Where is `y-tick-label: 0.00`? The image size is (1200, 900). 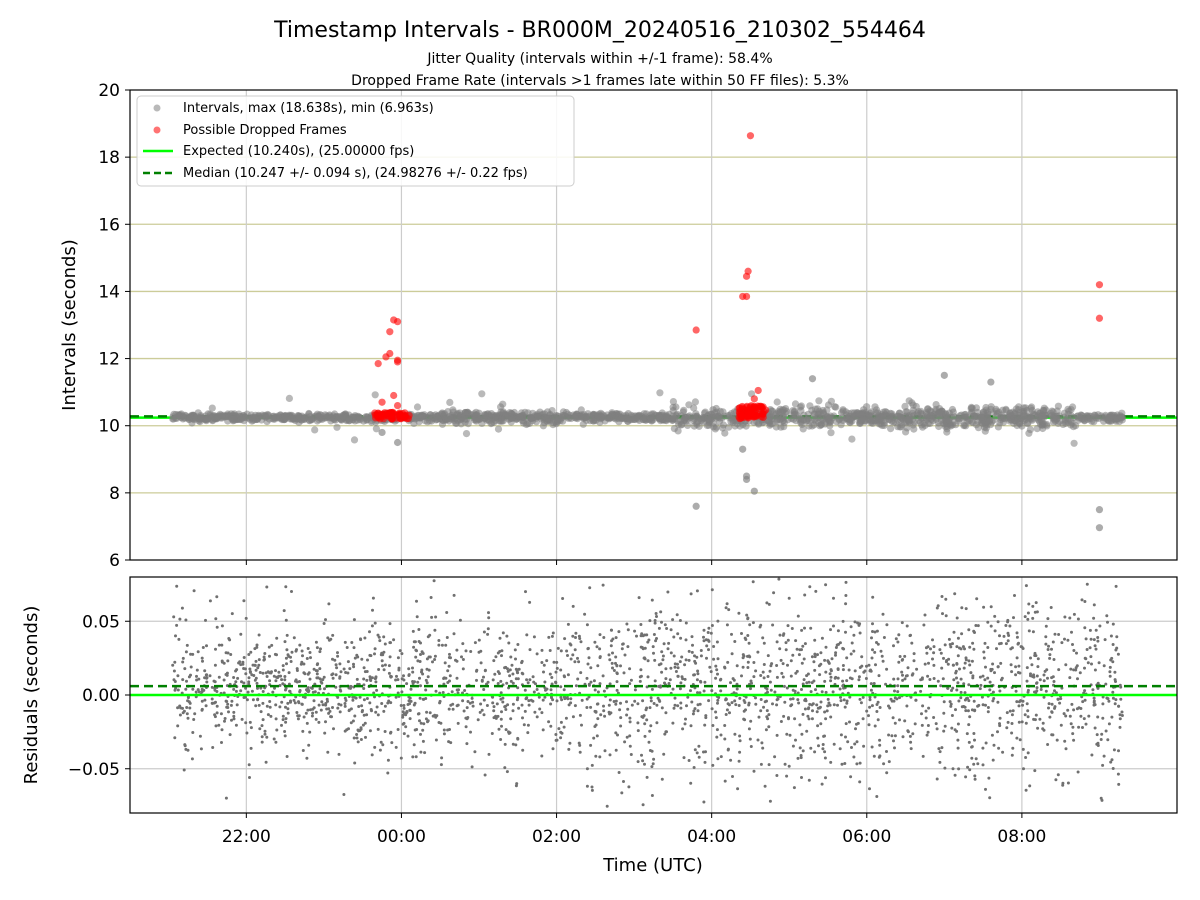
y-tick-label: 0.00 is located at coordinates (101, 696).